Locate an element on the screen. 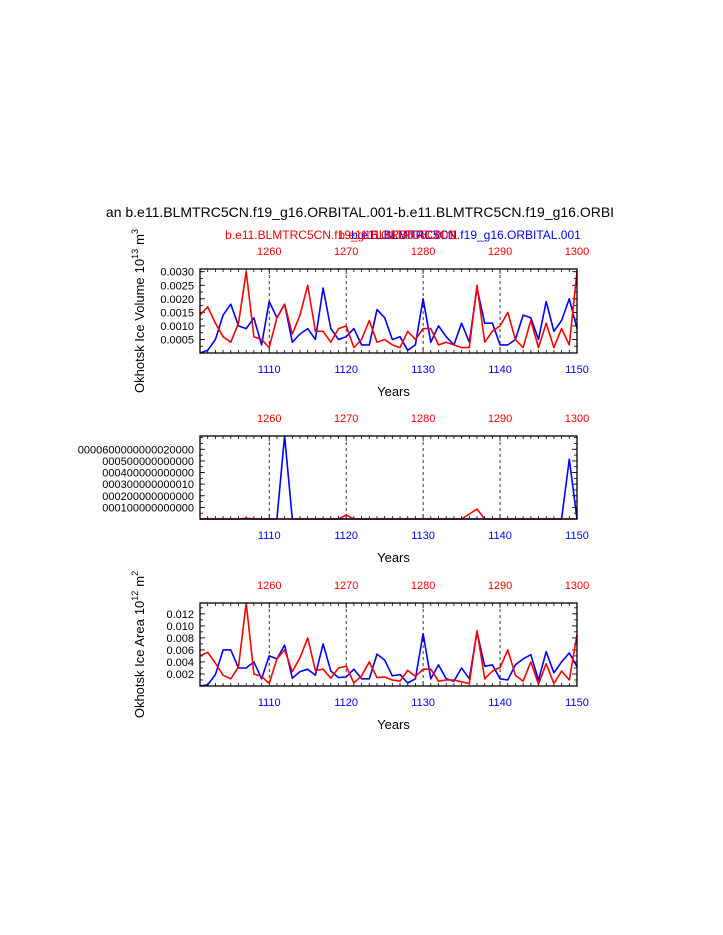 Image resolution: width=723 pixels, height=935 pixels. y-tick-label: 0.0010 is located at coordinates (177, 327).